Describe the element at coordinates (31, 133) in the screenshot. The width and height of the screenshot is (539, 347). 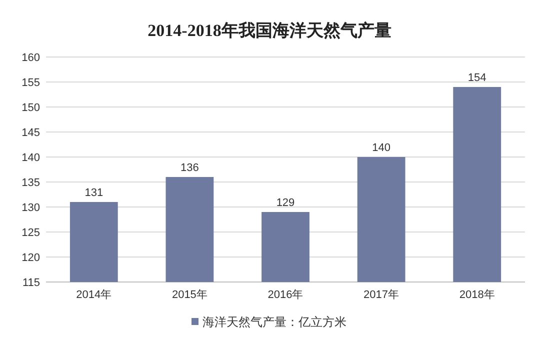
I see `y-tick-label: 145` at that location.